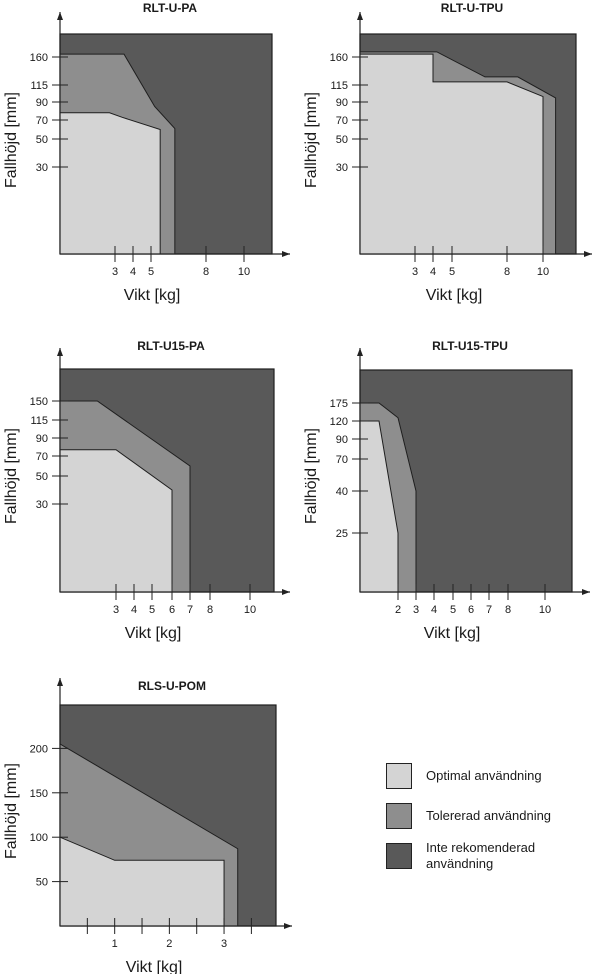 This screenshot has height=974, width=600. What do you see at coordinates (484, 775) in the screenshot?
I see `legend-label-optimal: Optimal användning` at bounding box center [484, 775].